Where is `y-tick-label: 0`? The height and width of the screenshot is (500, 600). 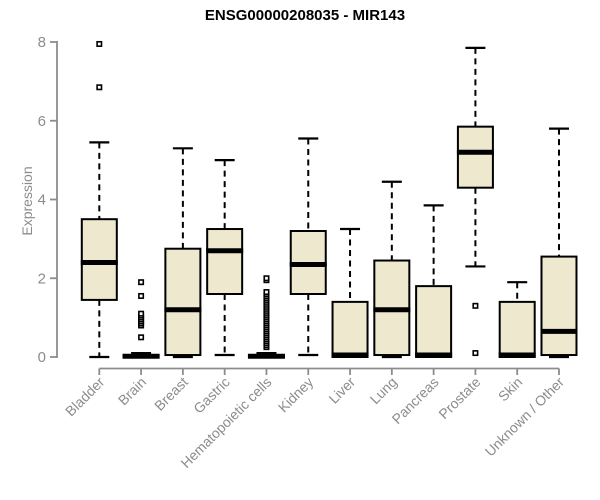 y-tick-label: 0 is located at coordinates (42, 357).